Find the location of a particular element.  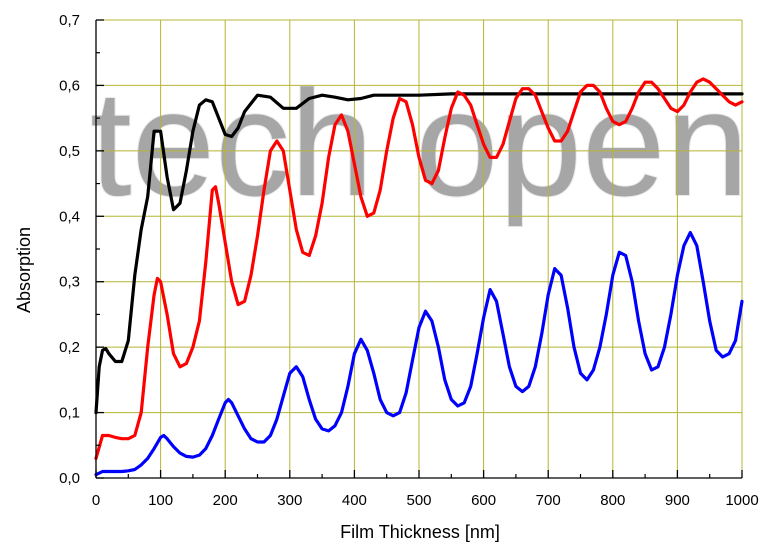

x-tick-label: 300 is located at coordinates (289, 500).